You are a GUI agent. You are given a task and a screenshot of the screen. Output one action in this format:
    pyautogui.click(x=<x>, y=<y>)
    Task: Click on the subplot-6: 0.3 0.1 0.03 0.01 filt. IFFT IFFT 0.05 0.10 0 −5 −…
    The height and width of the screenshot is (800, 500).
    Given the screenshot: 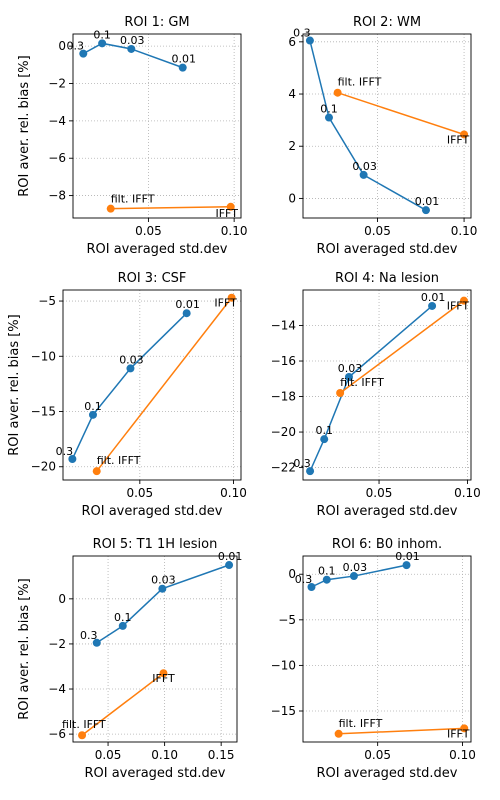 What is the action you would take?
    pyautogui.click(x=373, y=659)
    